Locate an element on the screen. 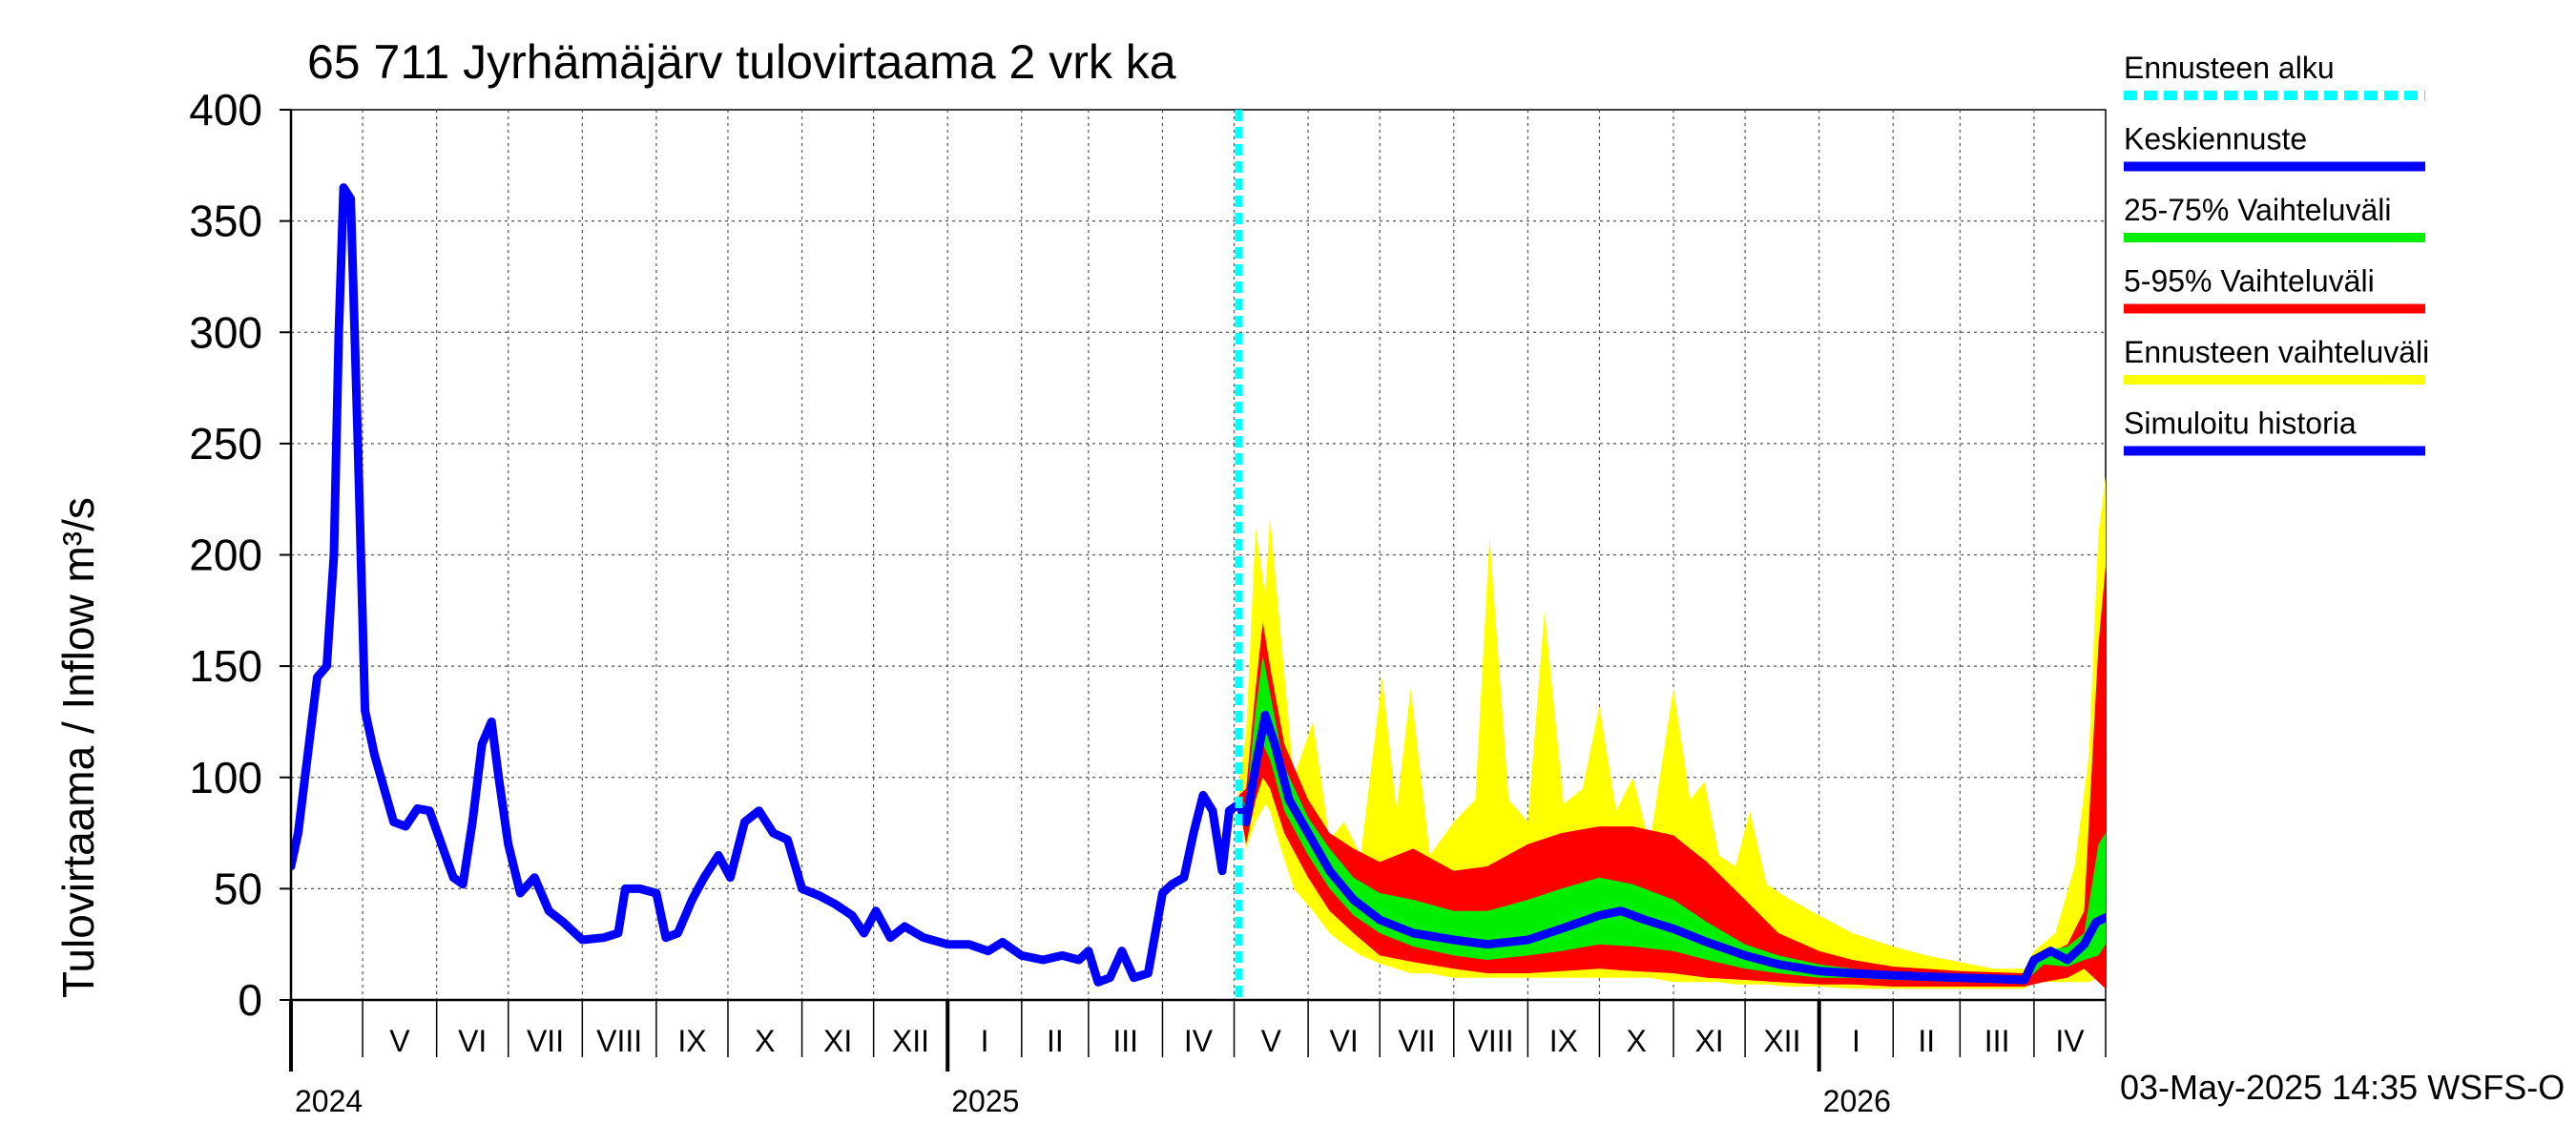  legend-label: Simuloitu historia is located at coordinates (2240, 423).